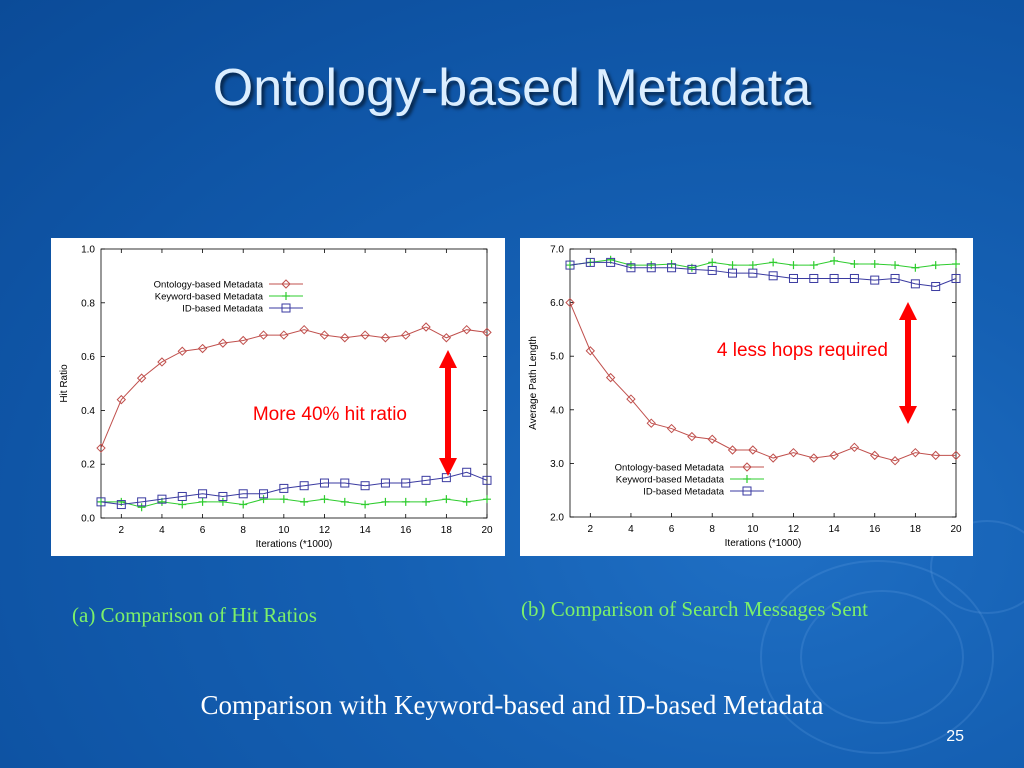 This screenshot has width=1024, height=768. I want to click on x-tick-label: 20, so click(956, 529).